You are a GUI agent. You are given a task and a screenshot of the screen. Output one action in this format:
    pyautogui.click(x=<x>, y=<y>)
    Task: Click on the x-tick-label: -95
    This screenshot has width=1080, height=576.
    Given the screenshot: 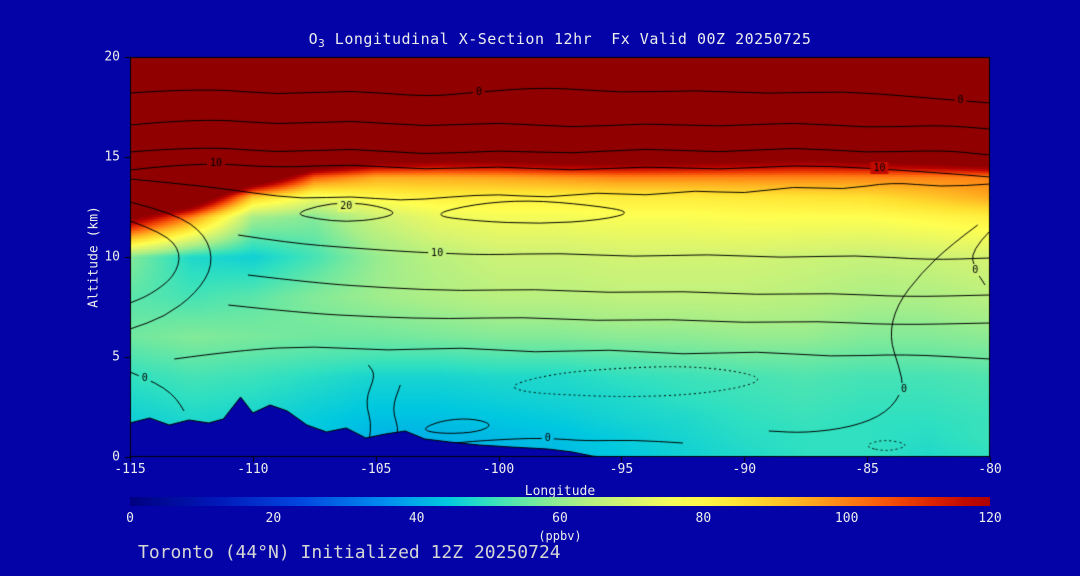 What is the action you would take?
    pyautogui.click(x=621, y=469)
    